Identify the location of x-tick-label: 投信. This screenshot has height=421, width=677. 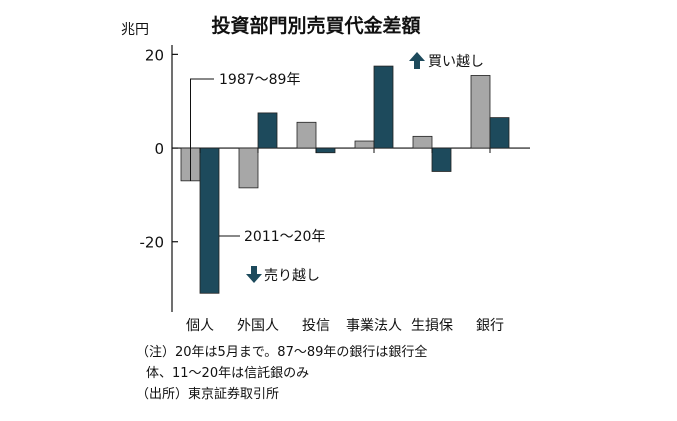
(316, 326).